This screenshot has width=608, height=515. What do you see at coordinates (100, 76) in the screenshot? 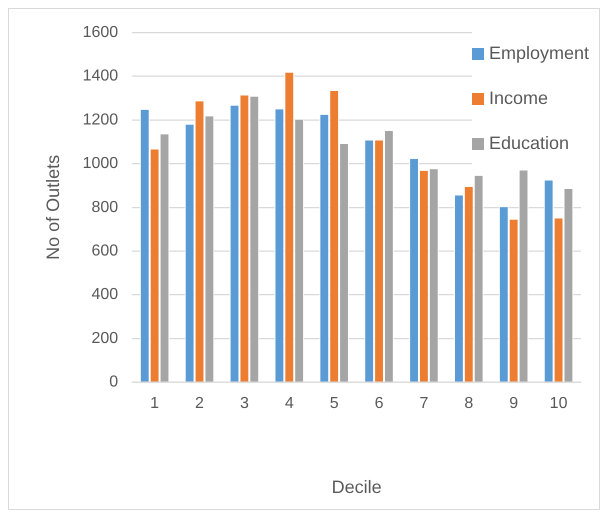
I see `y-tick-label: 1400` at bounding box center [100, 76].